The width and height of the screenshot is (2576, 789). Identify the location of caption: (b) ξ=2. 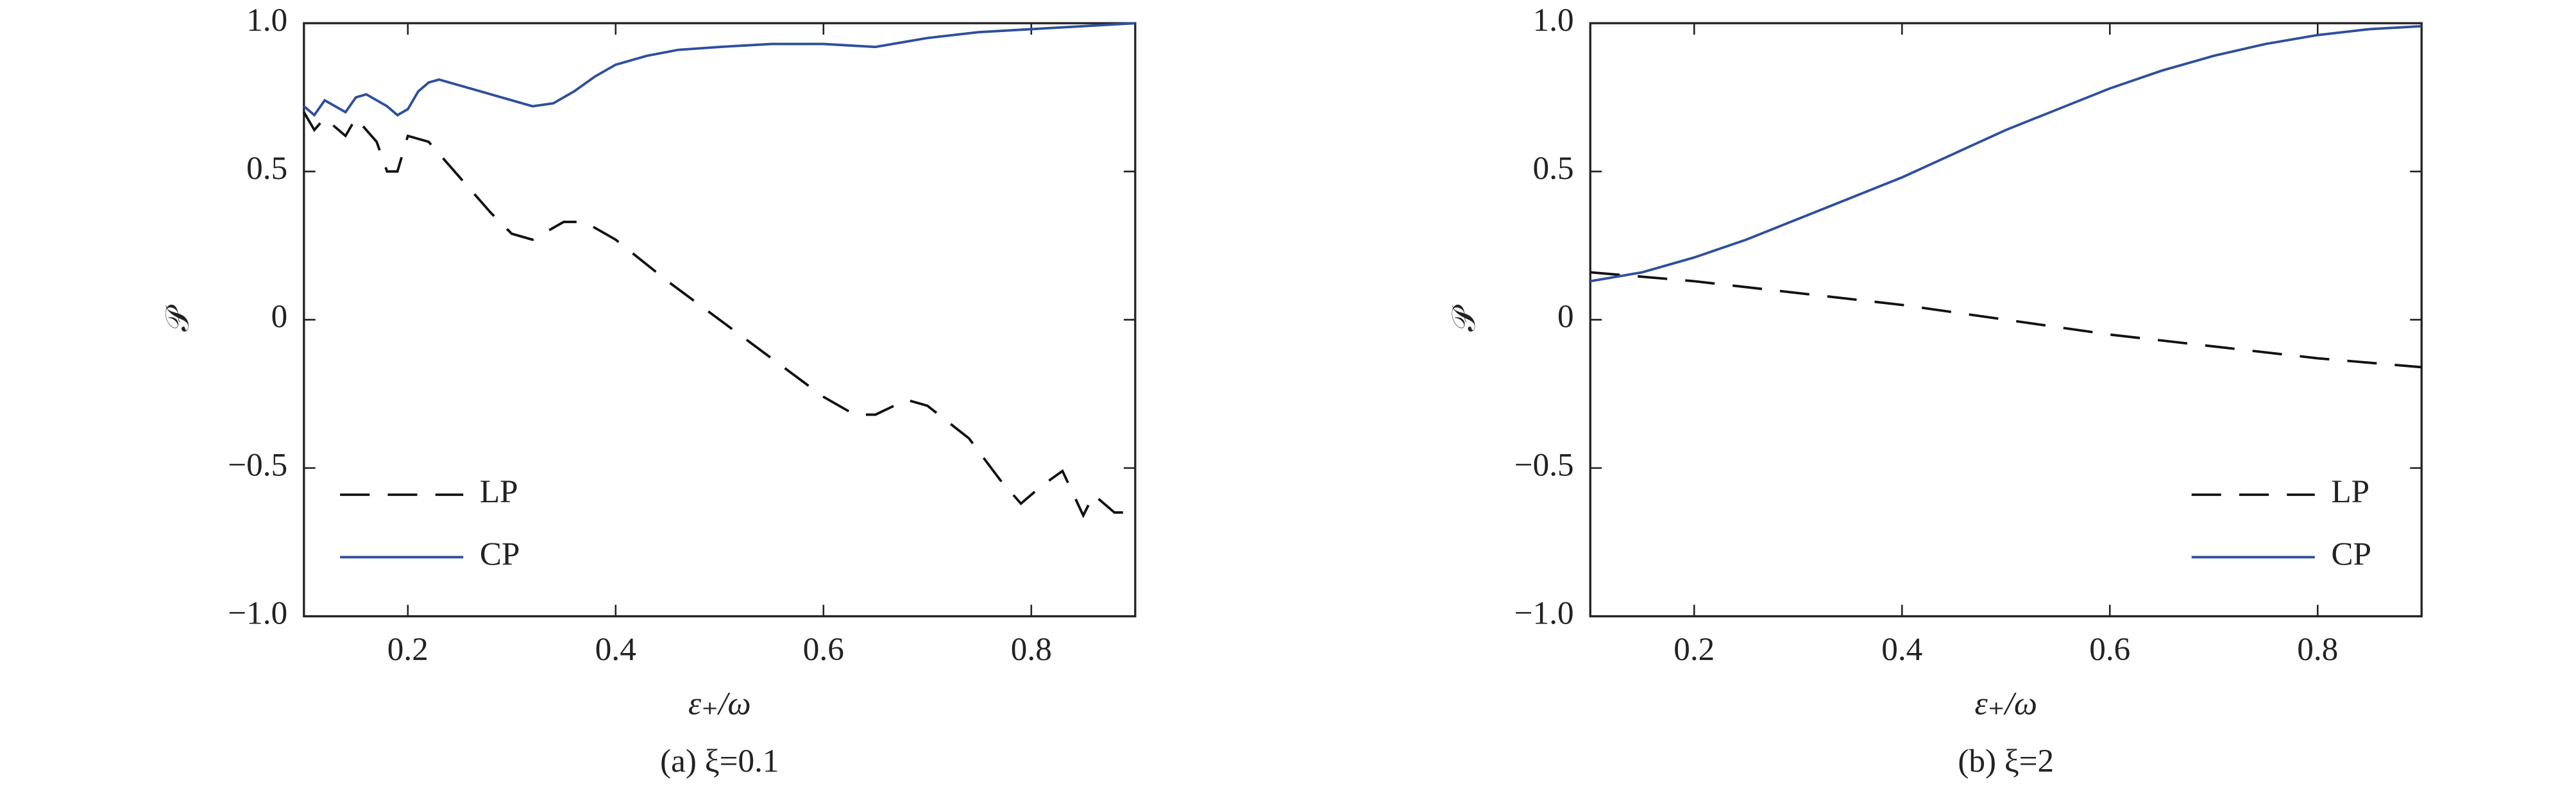
(2006, 761).